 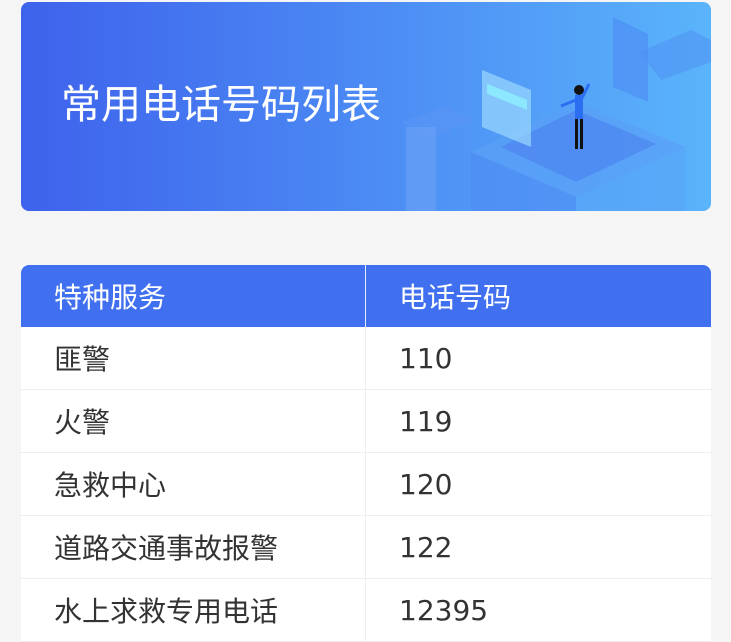 What do you see at coordinates (221, 105) in the screenshot?
I see `page-title: 常用电话号码列表` at bounding box center [221, 105].